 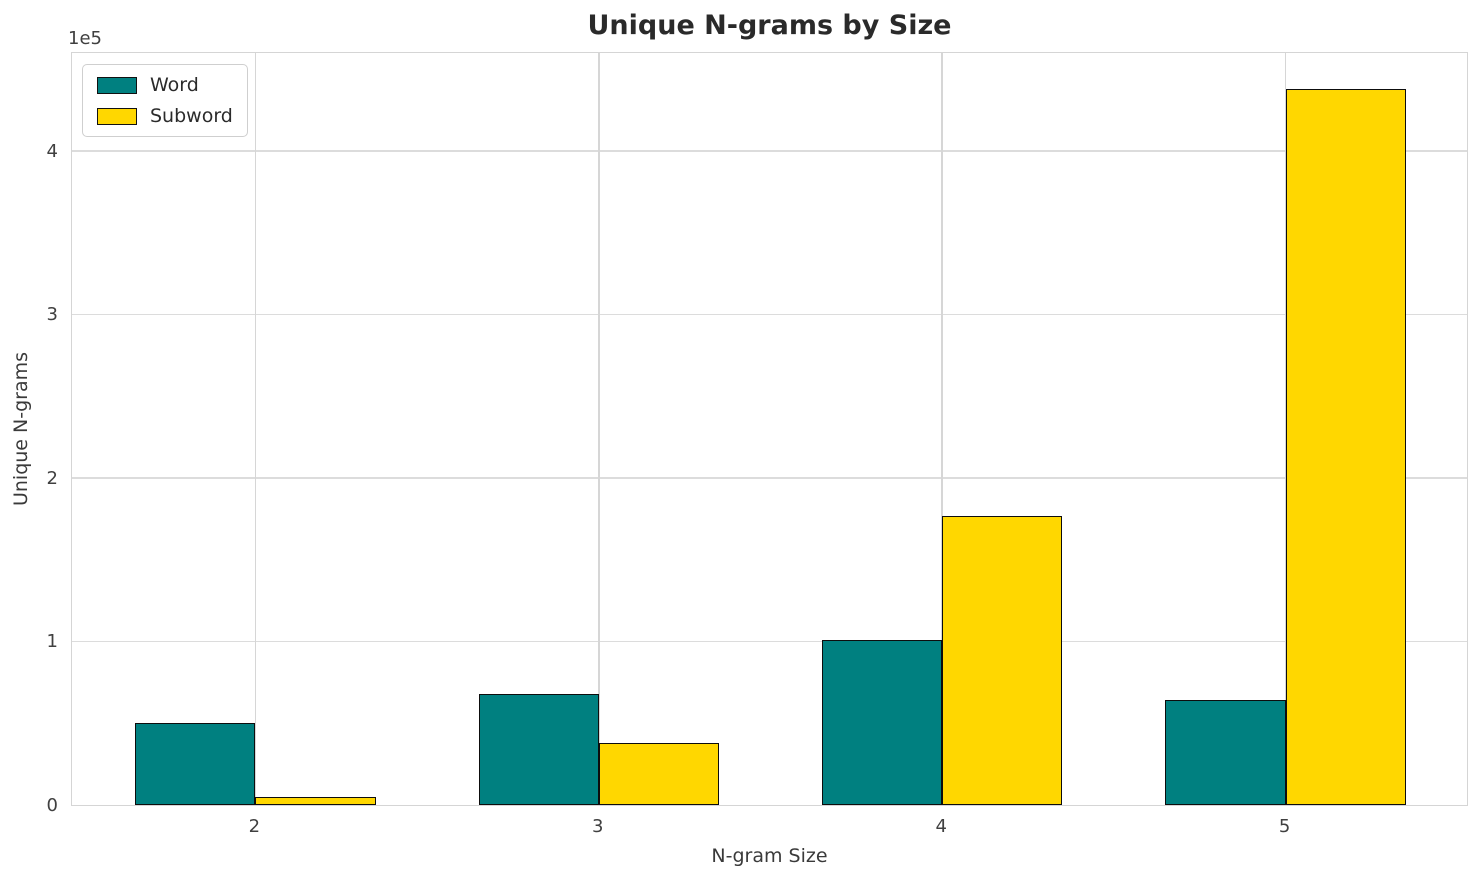 What do you see at coordinates (882, 722) in the screenshot?
I see `bar-word-n4` at bounding box center [882, 722].